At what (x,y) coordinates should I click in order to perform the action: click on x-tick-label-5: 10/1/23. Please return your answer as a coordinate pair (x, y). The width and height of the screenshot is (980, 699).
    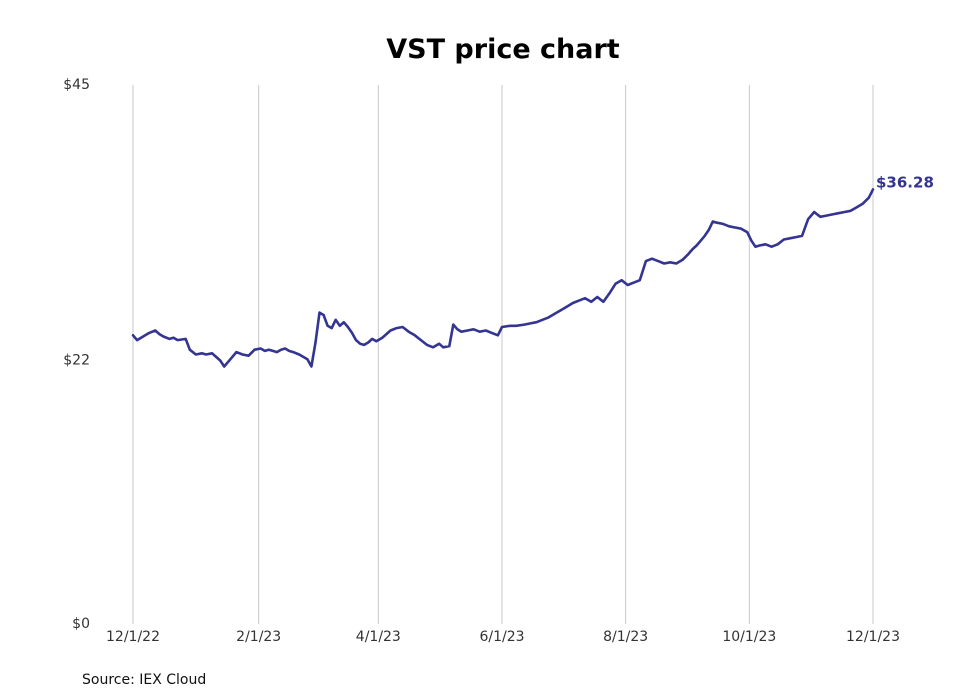
    Looking at the image, I should click on (749, 637).